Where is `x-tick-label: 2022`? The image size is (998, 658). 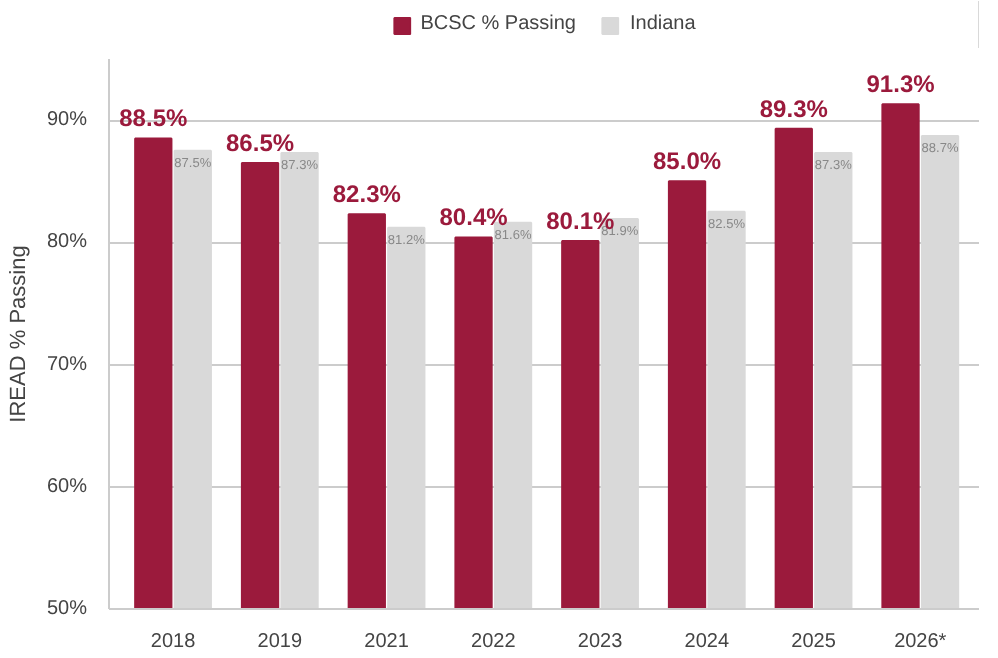 x-tick-label: 2022 is located at coordinates (494, 642).